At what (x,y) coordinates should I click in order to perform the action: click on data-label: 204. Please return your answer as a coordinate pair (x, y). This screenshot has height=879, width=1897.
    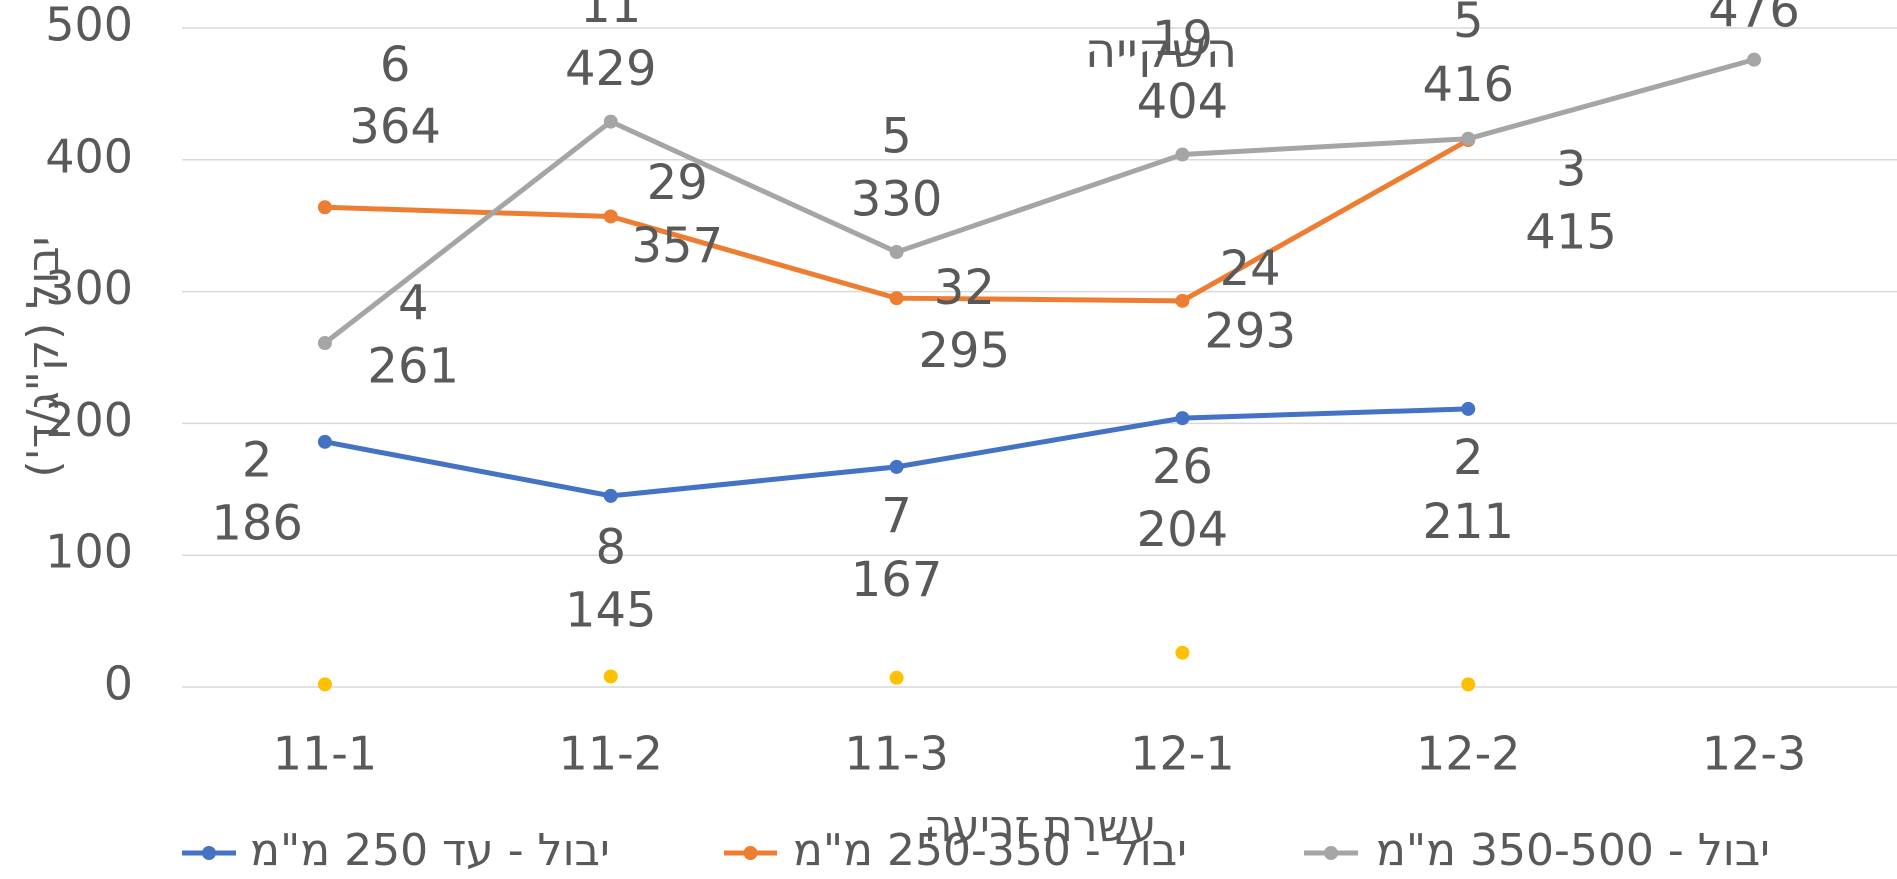
    Looking at the image, I should click on (1183, 530).